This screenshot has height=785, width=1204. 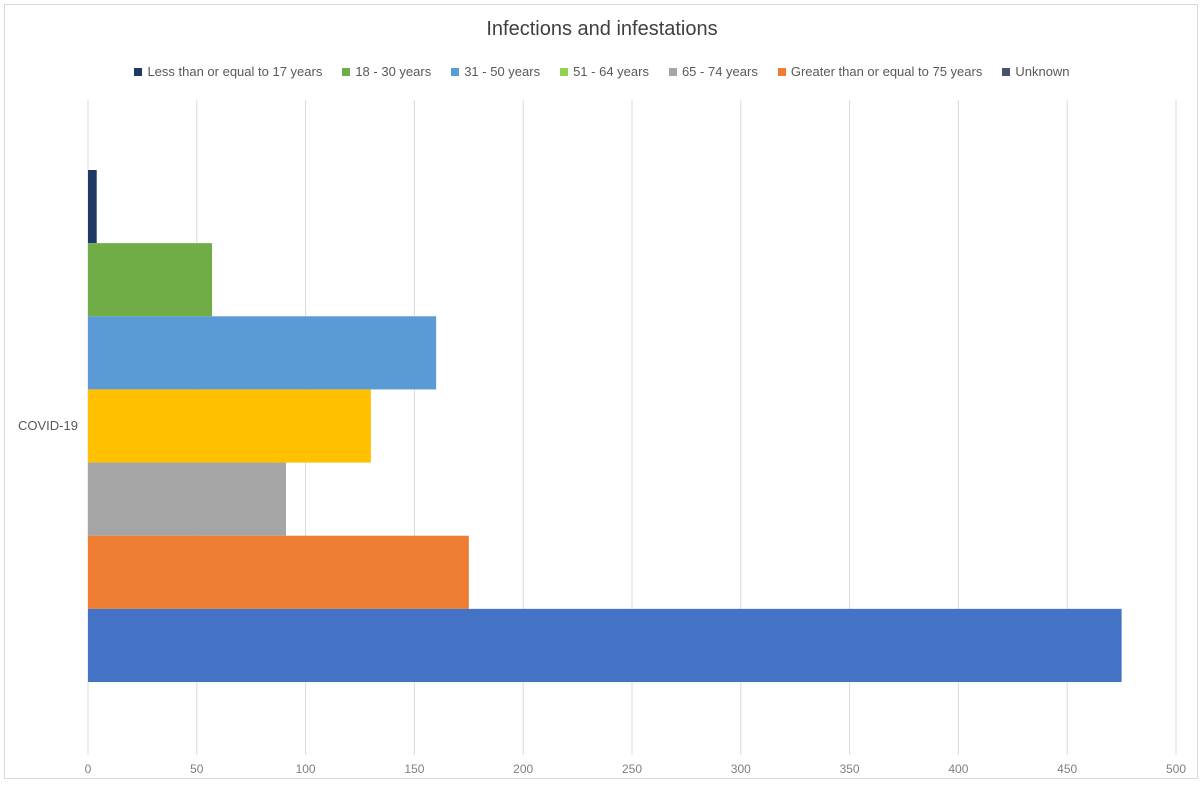 I want to click on bar-18-30-years, so click(x=150, y=280).